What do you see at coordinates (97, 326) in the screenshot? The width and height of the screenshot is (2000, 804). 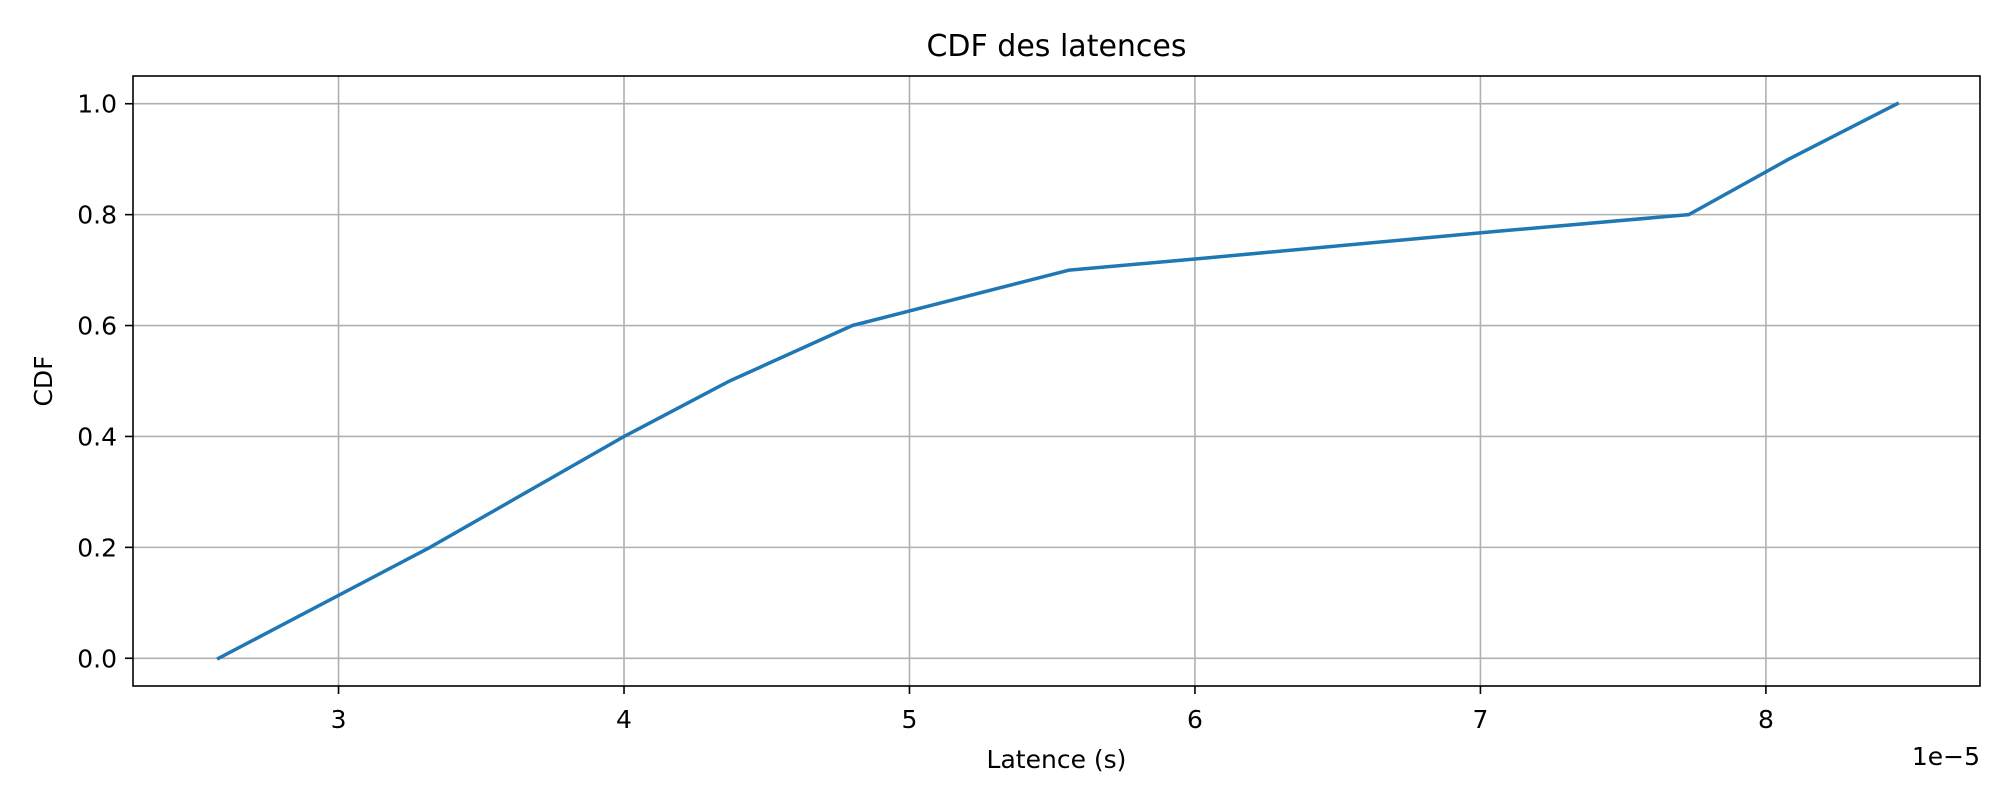 I see `y-tick-label: 0.6` at bounding box center [97, 326].